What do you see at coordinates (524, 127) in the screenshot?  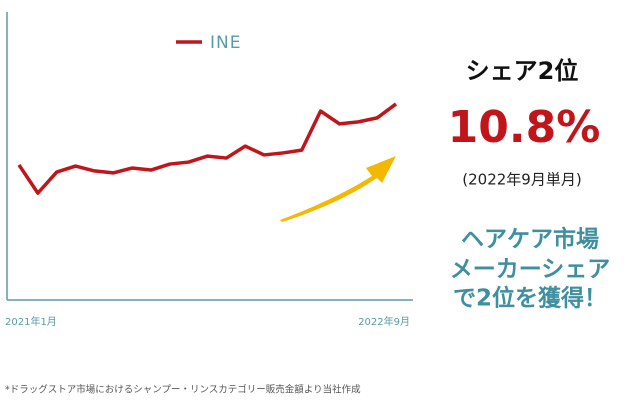 I see `share-value: 10.8%` at bounding box center [524, 127].